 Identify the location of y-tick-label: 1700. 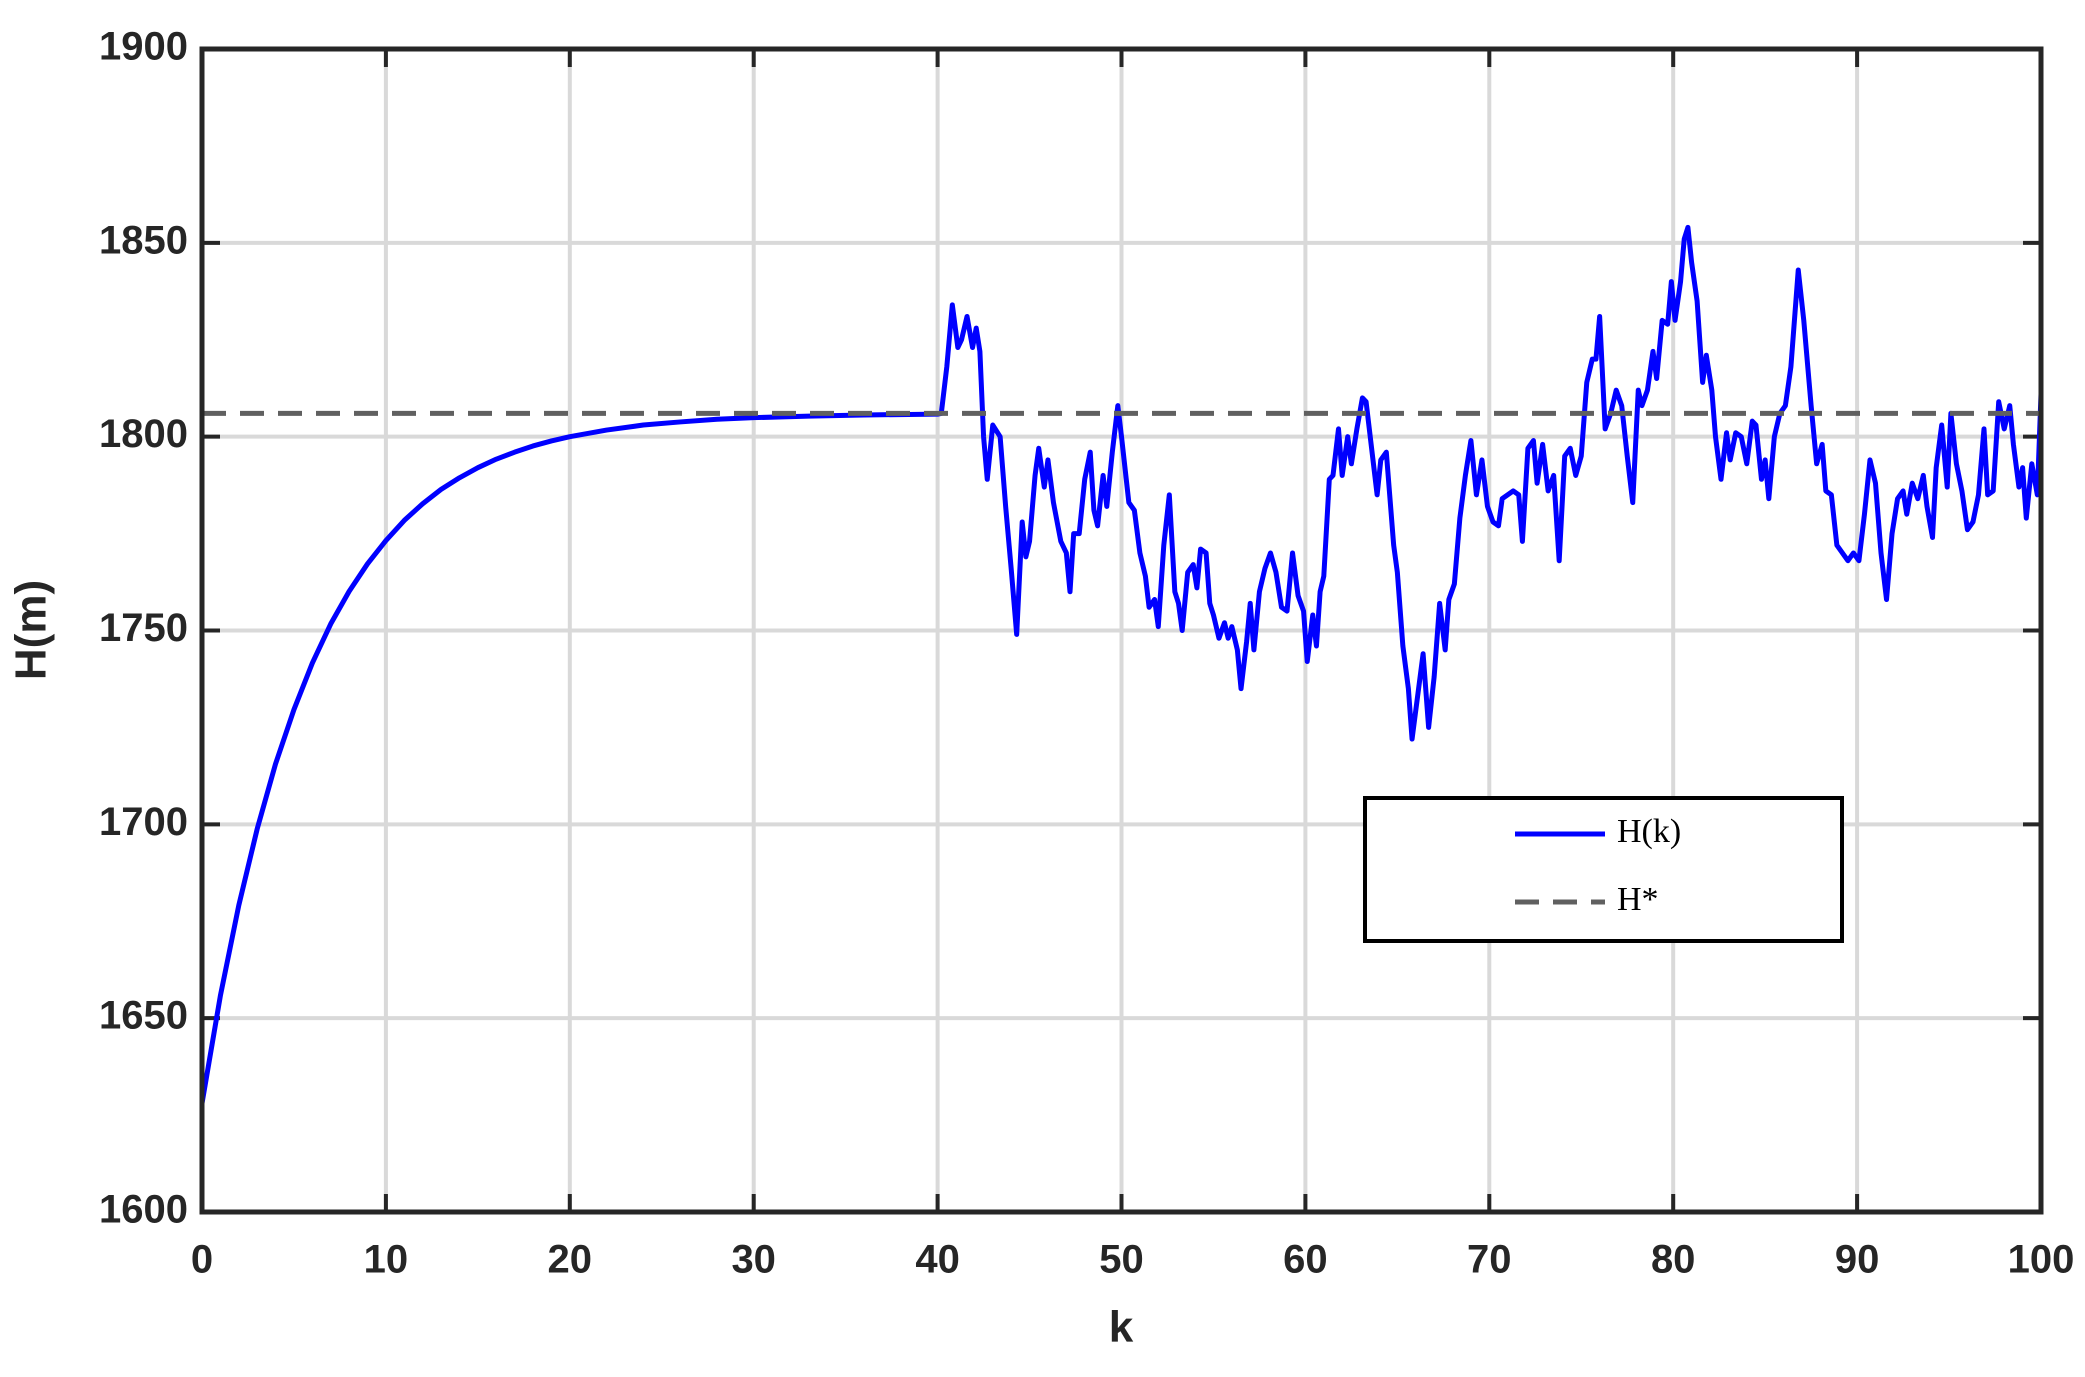
(143, 822).